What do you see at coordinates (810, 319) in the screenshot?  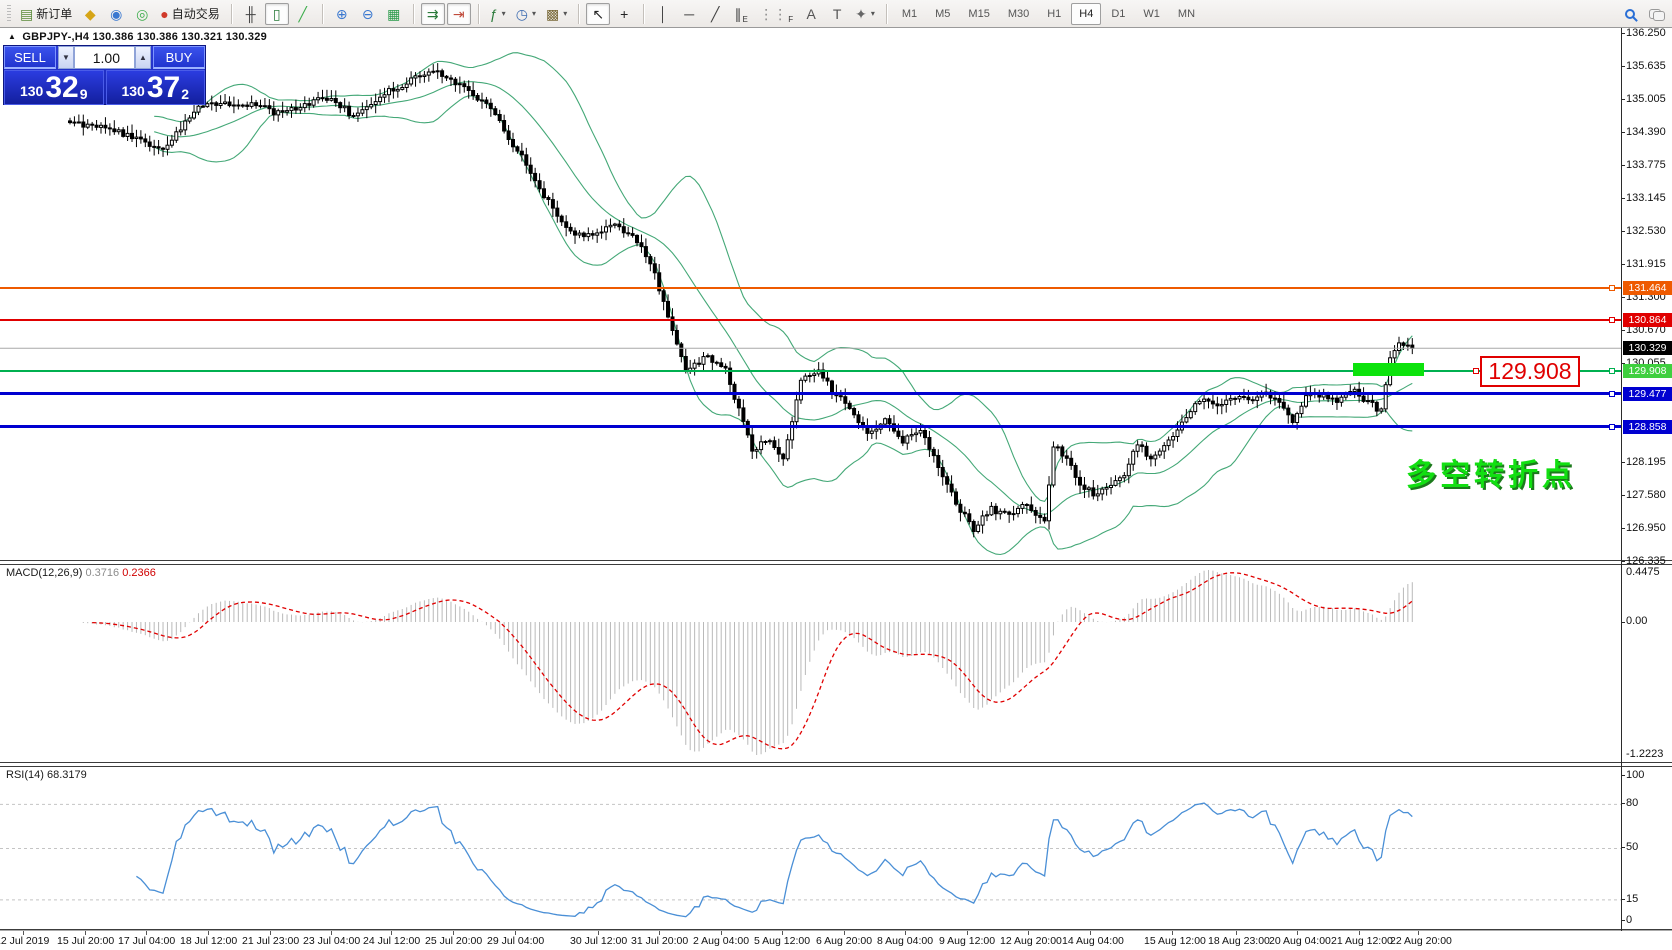 I see `level-line-130.864` at bounding box center [810, 319].